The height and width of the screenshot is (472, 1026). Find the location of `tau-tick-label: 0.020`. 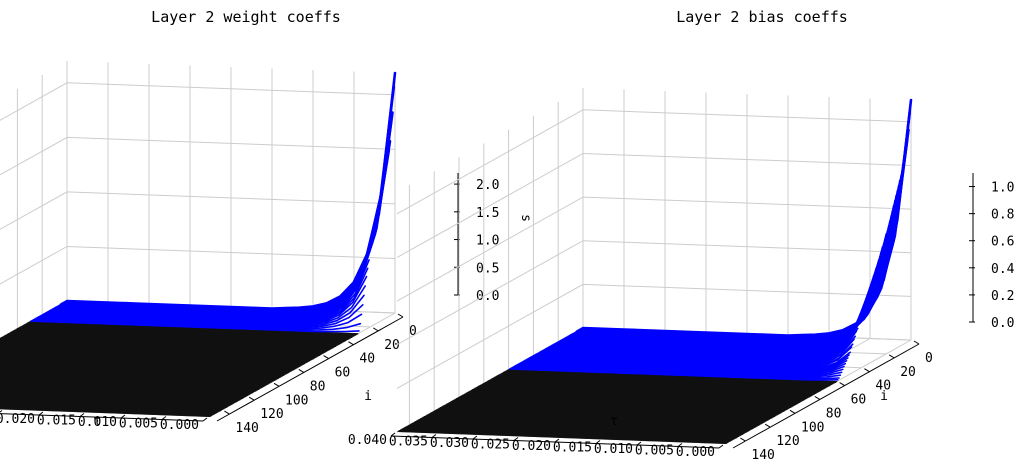

tau-tick-label: 0.020 is located at coordinates (531, 446).